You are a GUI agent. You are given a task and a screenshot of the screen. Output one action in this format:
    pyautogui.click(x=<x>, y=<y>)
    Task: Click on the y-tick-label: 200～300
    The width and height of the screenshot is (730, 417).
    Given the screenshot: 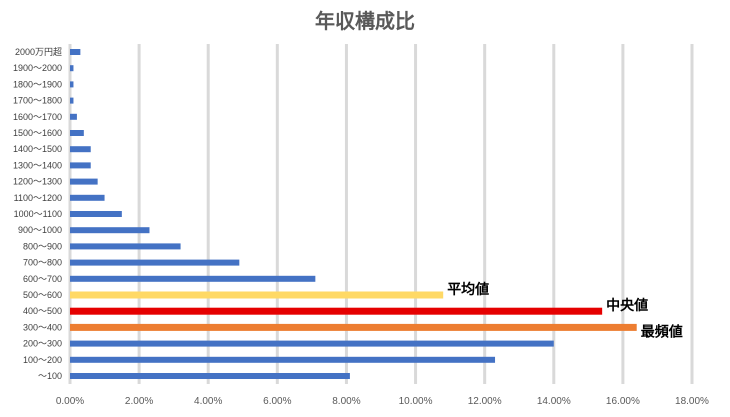 What is the action you would take?
    pyautogui.click(x=42, y=344)
    